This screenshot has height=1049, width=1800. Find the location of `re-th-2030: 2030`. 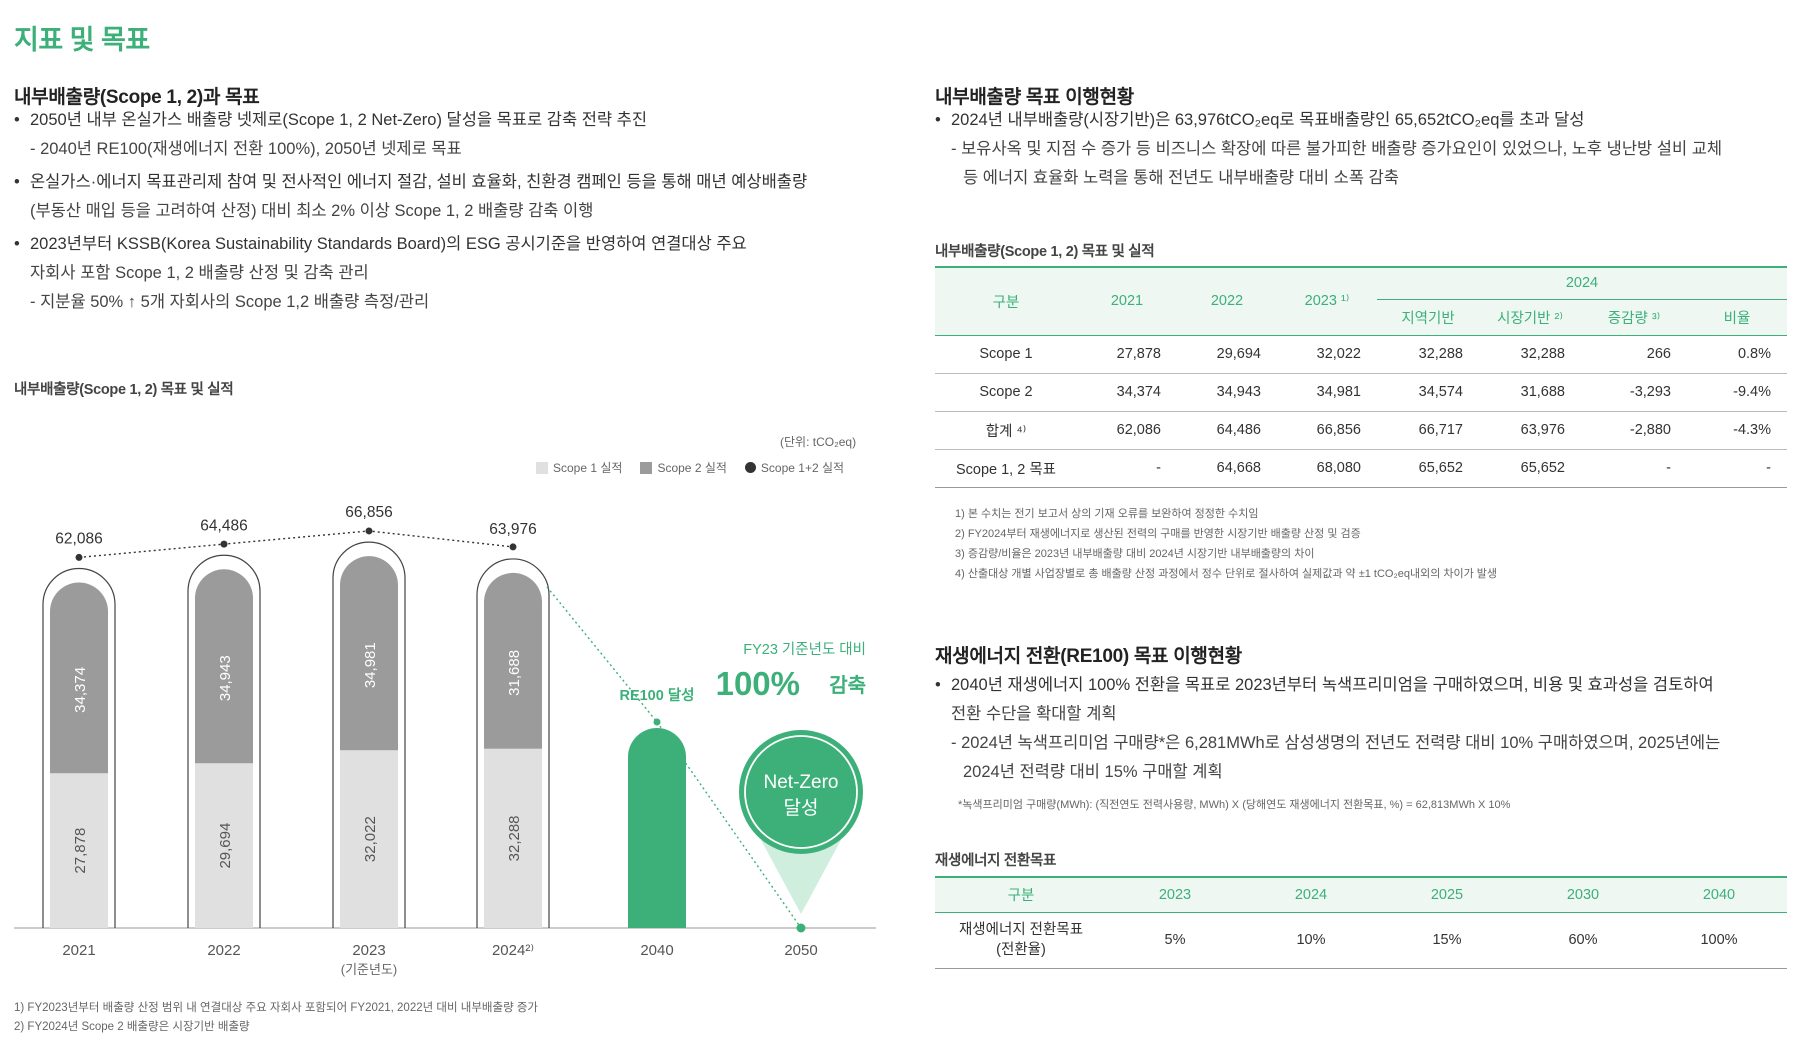

re-th-2030: 2030 is located at coordinates (1583, 894).